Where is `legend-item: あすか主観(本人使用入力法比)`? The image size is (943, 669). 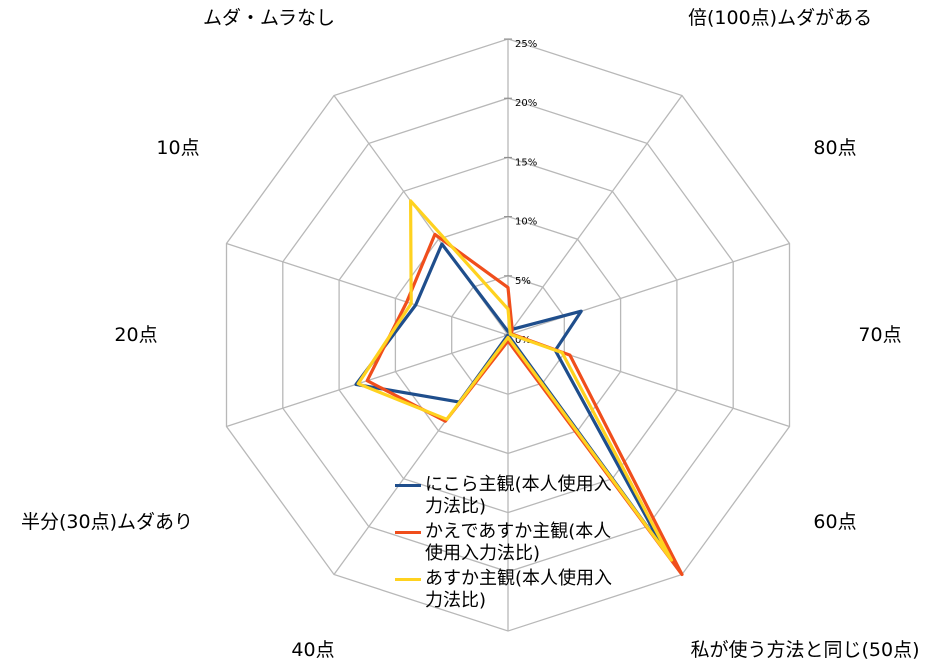 legend-item: あすか主観(本人使用入力法比) is located at coordinates (505, 590).